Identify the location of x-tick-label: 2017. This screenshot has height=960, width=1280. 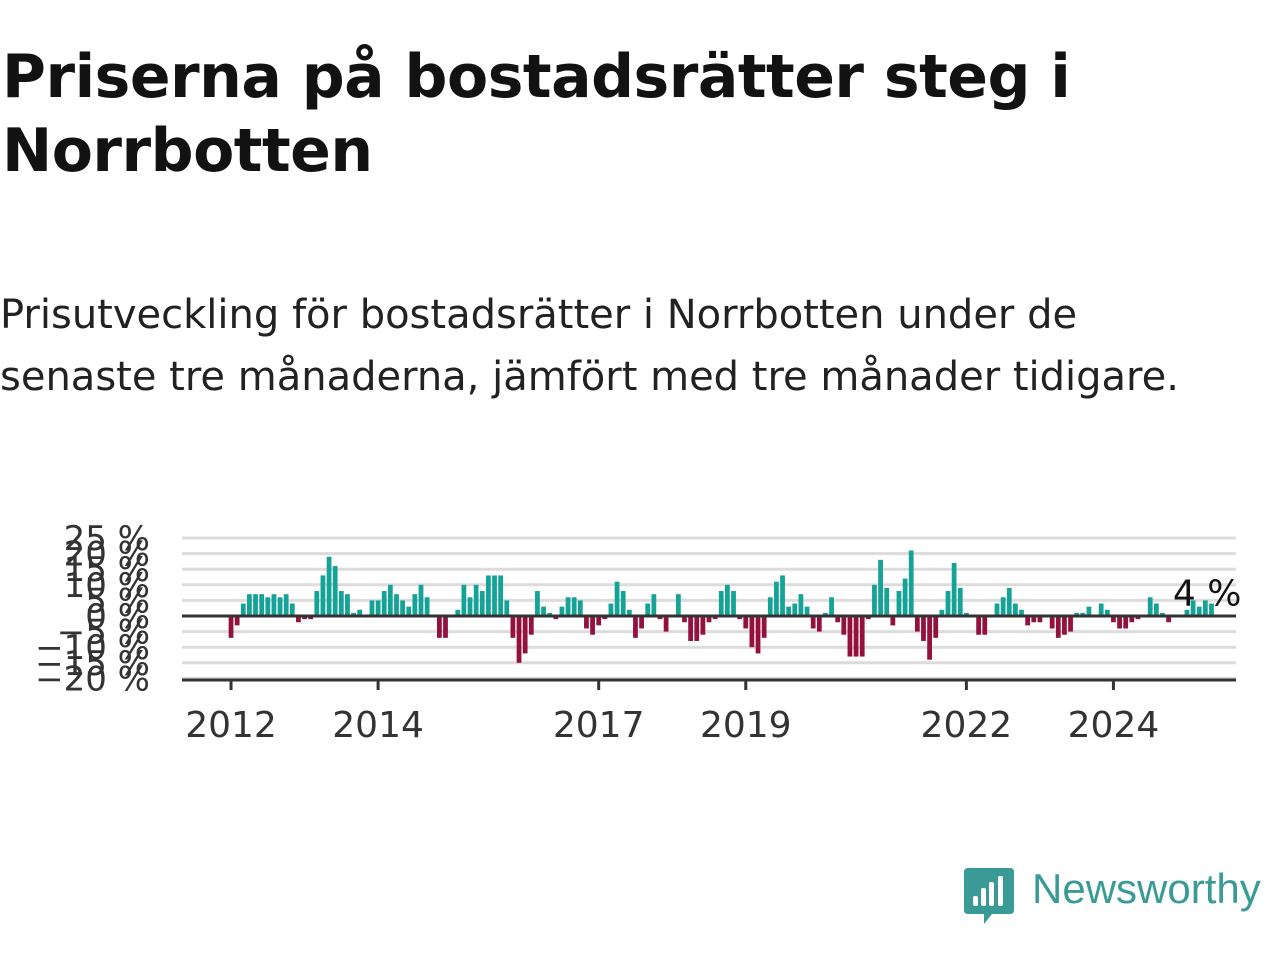
(599, 725).